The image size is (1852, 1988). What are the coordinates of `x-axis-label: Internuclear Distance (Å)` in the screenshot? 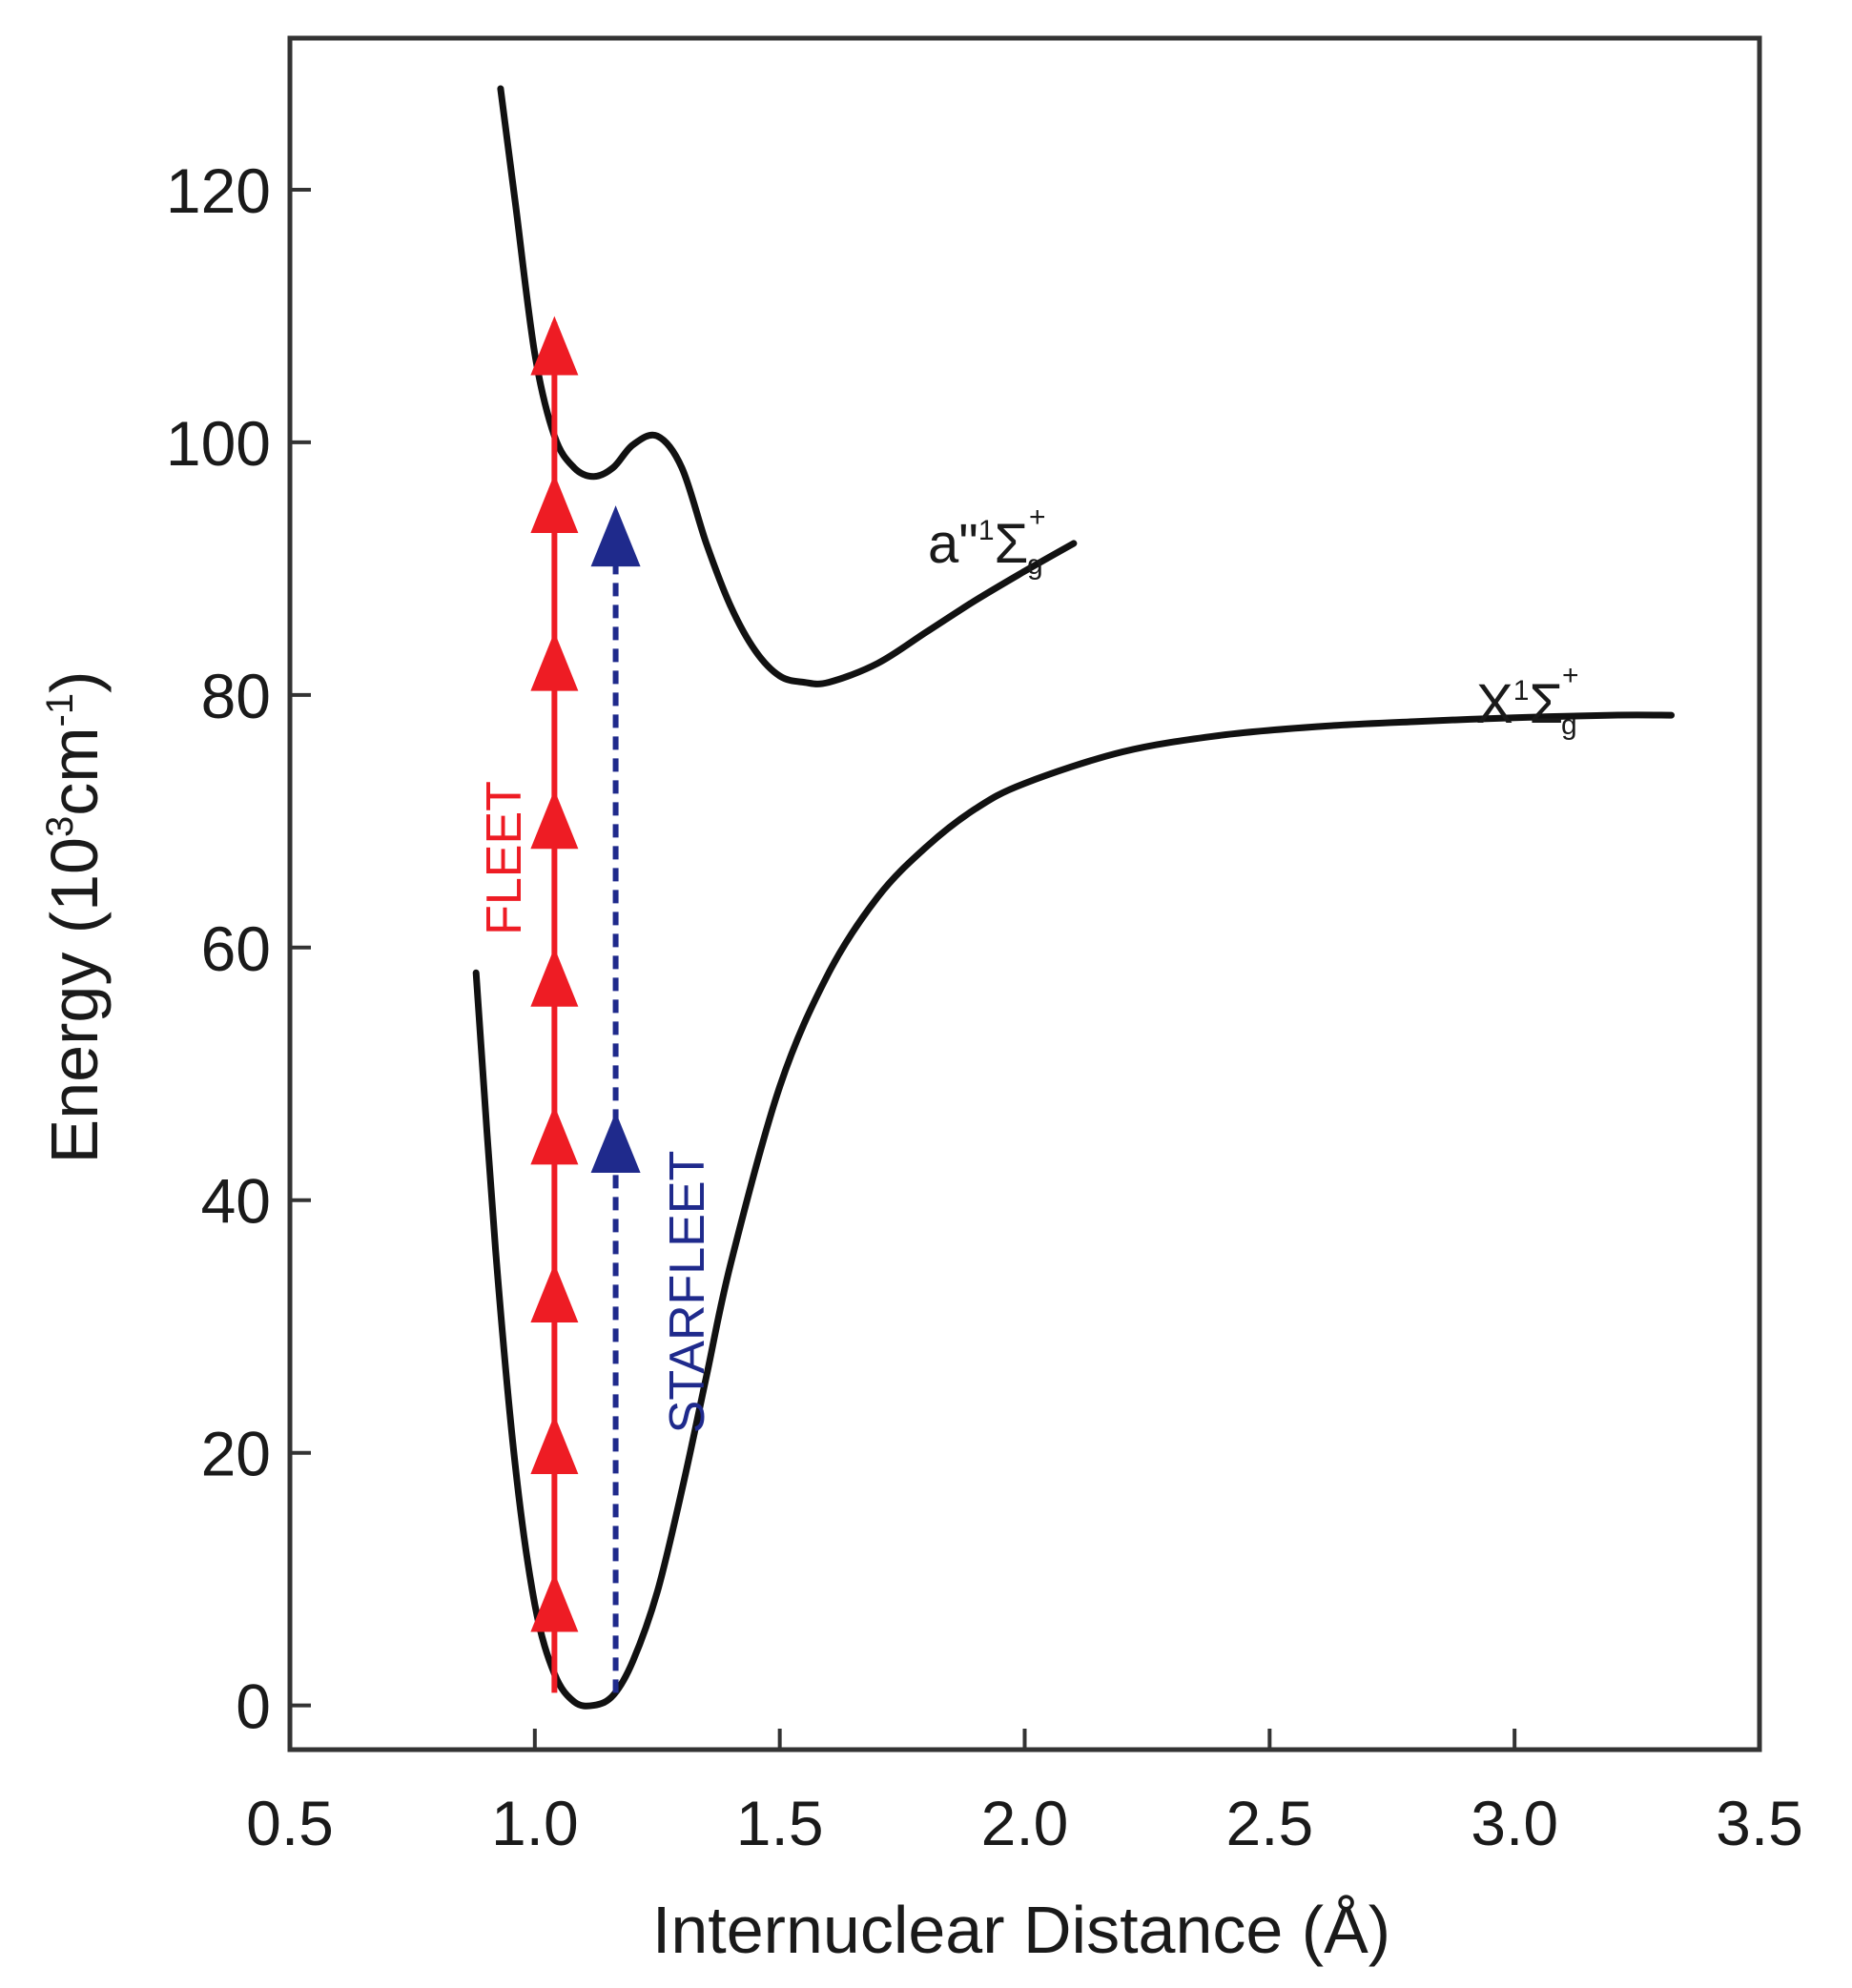 It's located at (1021, 1930).